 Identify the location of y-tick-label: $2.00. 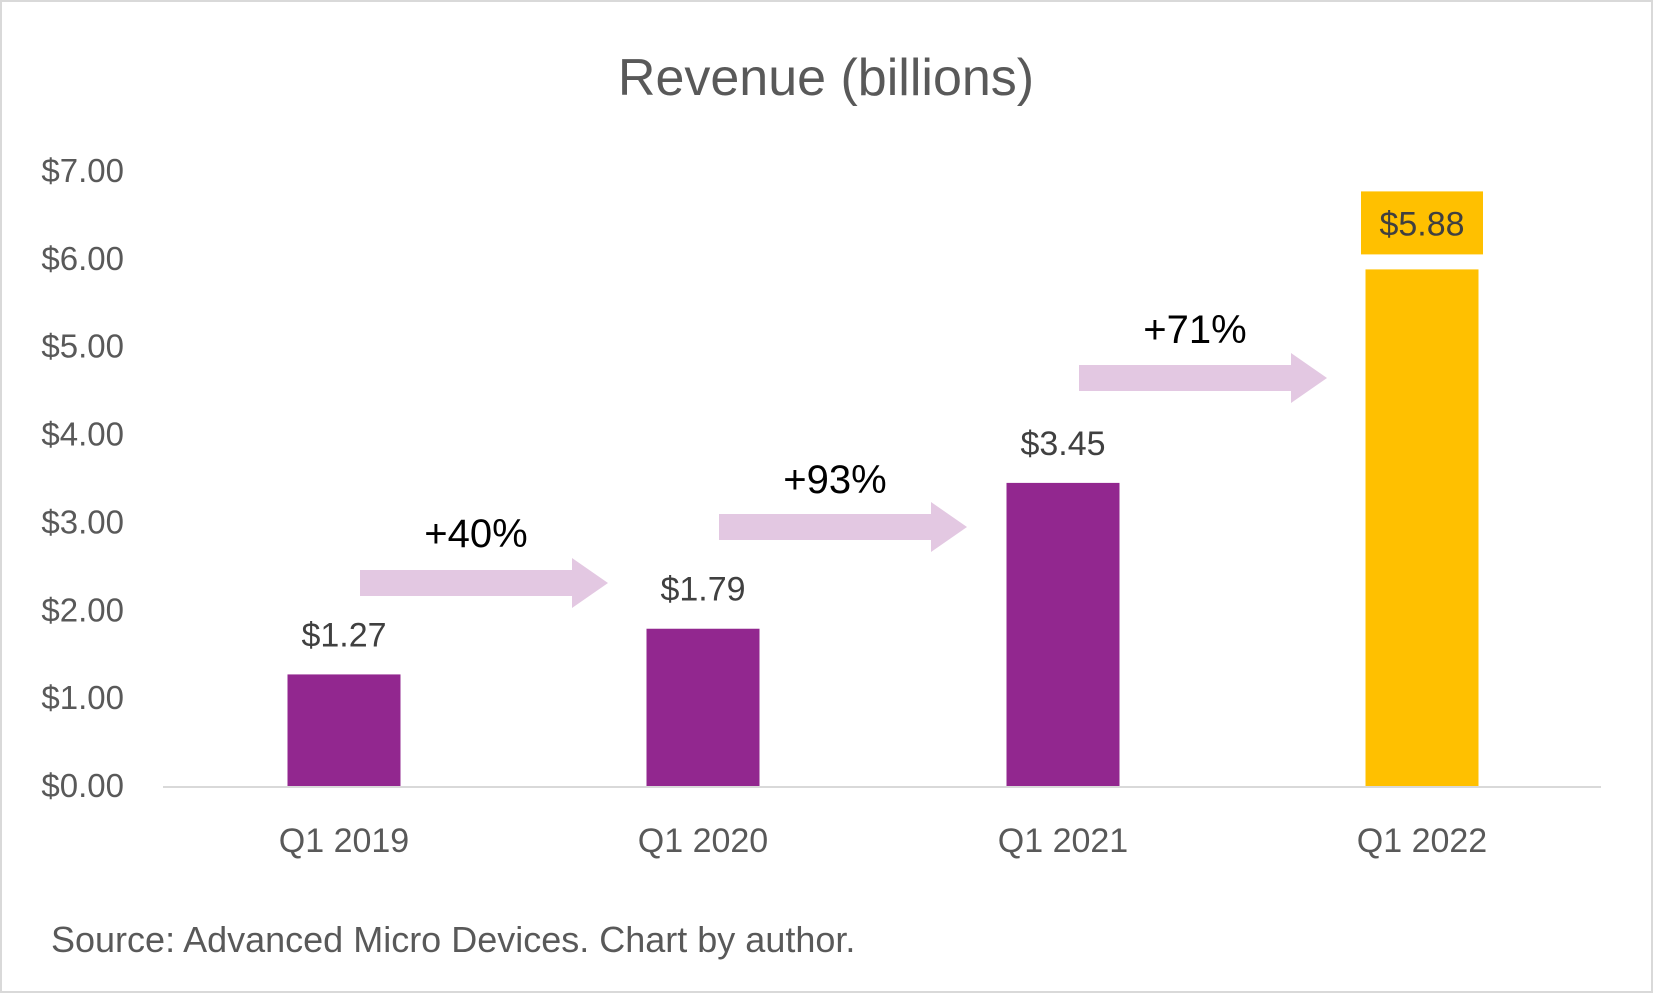
(82, 609).